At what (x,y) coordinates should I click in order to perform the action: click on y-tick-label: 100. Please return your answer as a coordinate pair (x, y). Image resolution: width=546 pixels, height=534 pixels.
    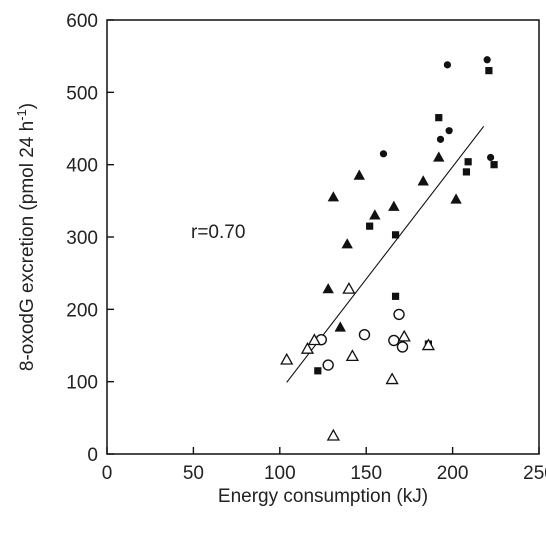
    Looking at the image, I should click on (82, 383).